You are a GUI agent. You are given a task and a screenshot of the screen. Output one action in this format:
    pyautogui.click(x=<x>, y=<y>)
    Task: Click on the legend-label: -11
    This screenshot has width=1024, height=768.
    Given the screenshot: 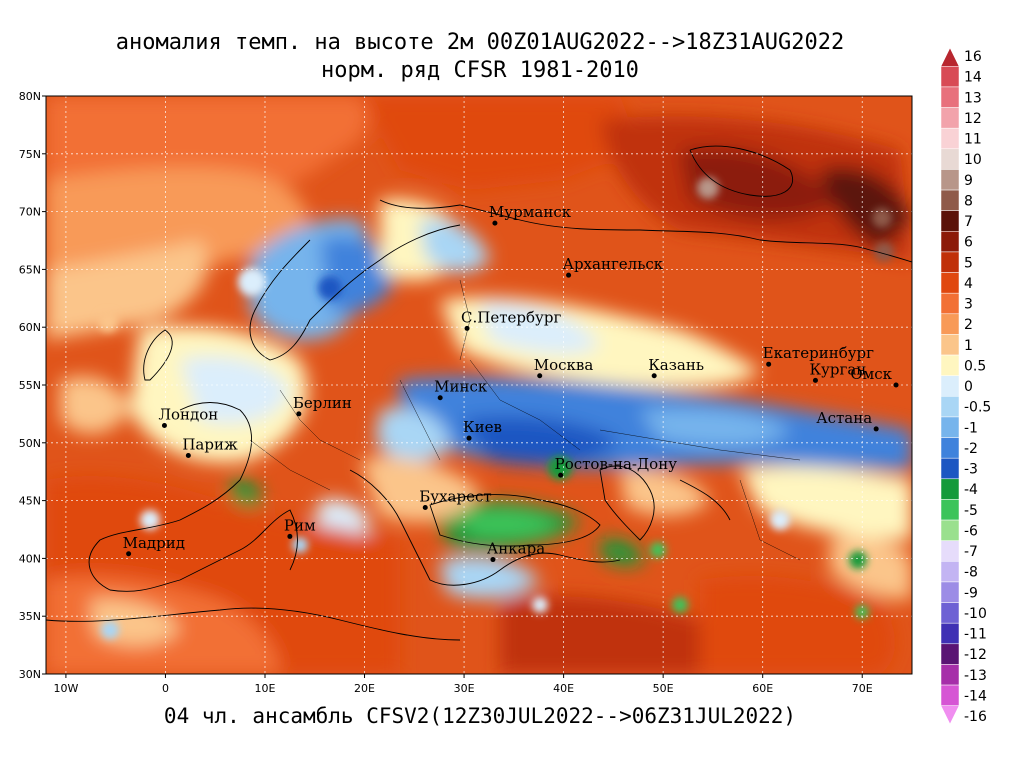 What is the action you would take?
    pyautogui.click(x=975, y=635)
    